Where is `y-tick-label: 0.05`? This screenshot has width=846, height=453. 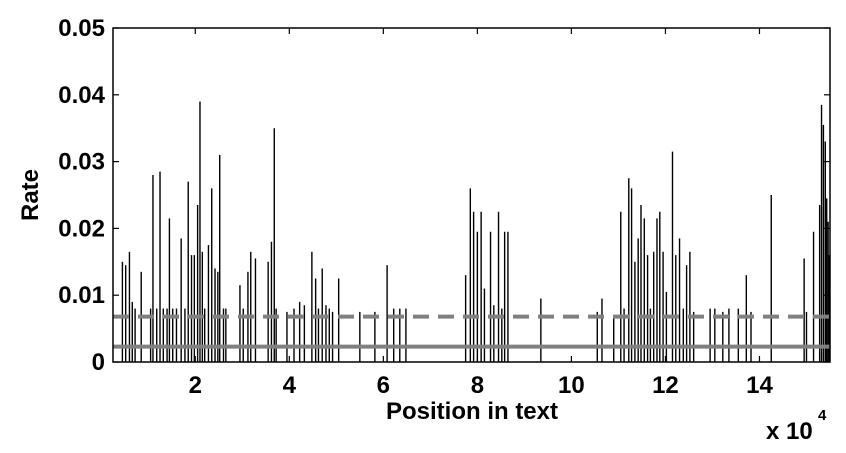 y-tick-label: 0.05 is located at coordinates (81, 28).